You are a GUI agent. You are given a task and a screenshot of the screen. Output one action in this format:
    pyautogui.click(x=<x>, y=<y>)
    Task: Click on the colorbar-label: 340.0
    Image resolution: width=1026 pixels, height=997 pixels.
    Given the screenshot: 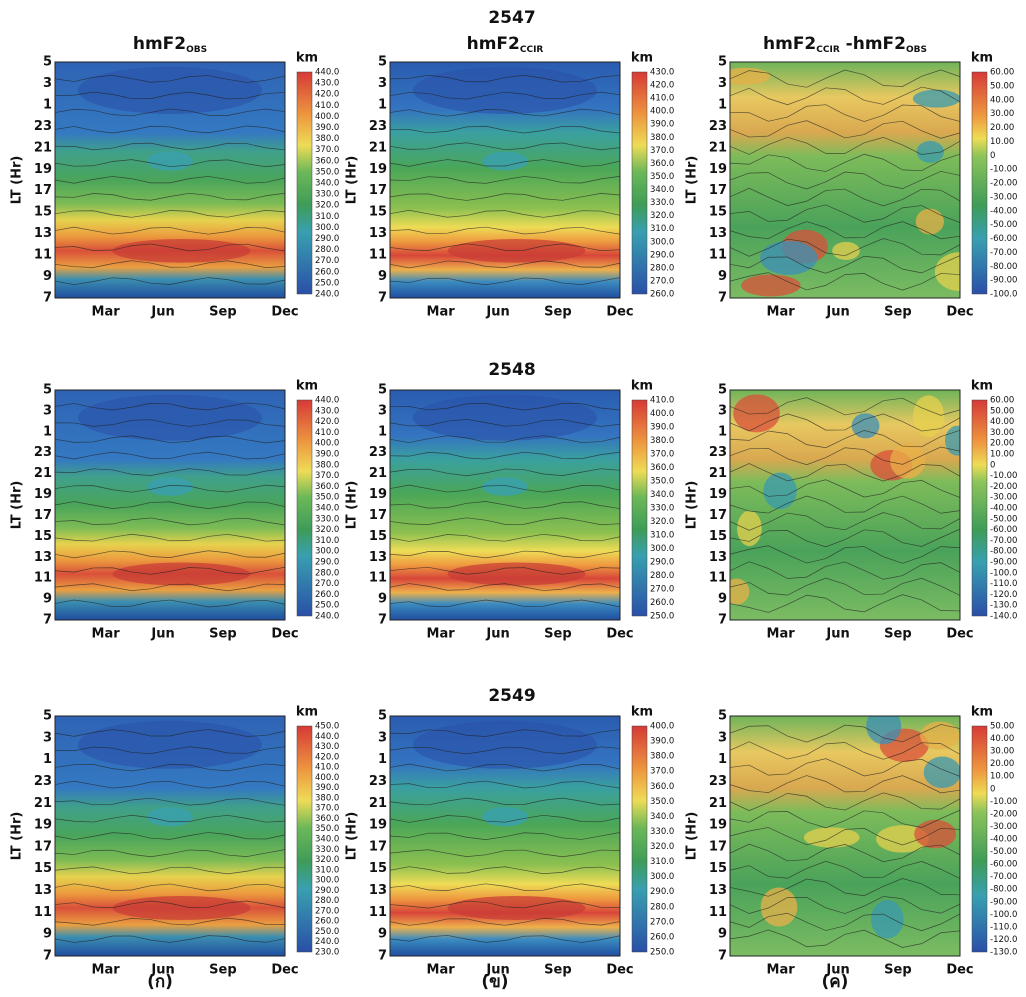 What is the action you would take?
    pyautogui.click(x=327, y=509)
    